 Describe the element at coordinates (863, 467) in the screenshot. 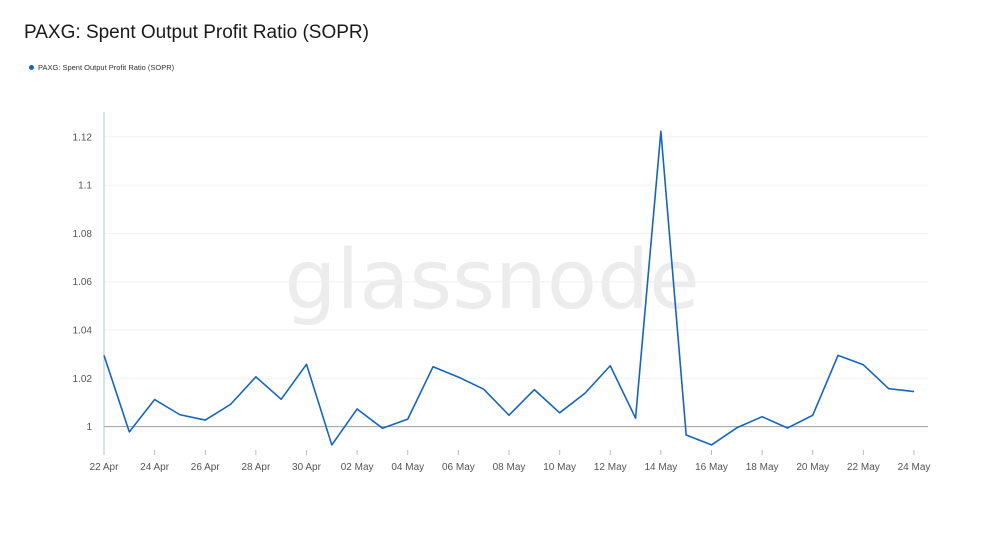

I see `x-tick-label: 22 May` at that location.